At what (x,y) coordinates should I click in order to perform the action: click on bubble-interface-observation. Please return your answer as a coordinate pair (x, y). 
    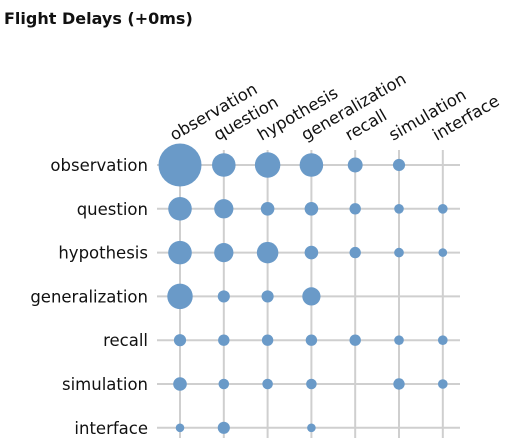
    Looking at the image, I should click on (180, 428).